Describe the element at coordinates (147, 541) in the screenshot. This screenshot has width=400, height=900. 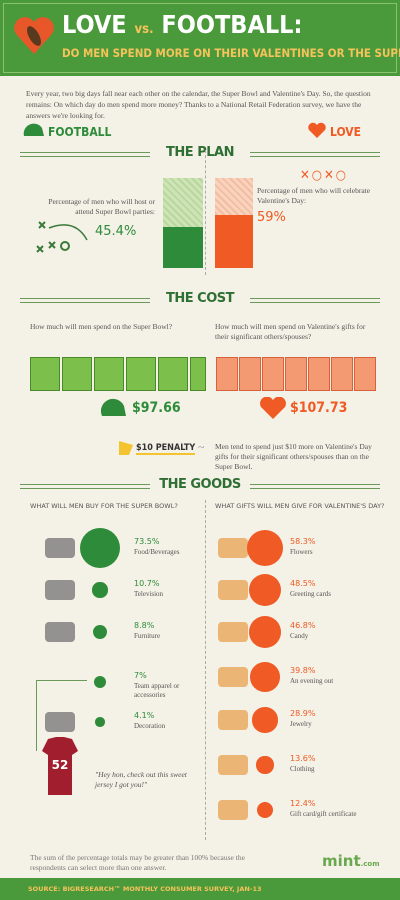
I see `item-value: 73.5%` at that location.